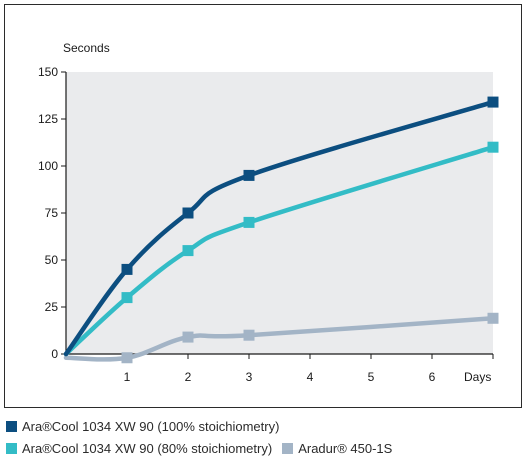 The height and width of the screenshot is (467, 528). What do you see at coordinates (48, 119) in the screenshot?
I see `y-tick-label: 125` at bounding box center [48, 119].